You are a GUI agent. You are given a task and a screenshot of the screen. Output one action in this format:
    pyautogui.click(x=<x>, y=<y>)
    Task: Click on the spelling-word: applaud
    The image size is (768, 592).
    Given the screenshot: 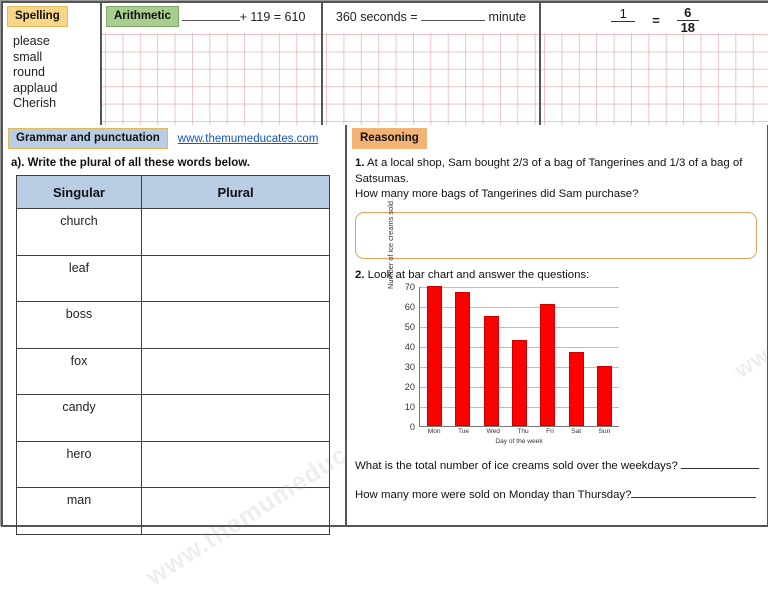 What is the action you would take?
    pyautogui.click(x=35, y=87)
    